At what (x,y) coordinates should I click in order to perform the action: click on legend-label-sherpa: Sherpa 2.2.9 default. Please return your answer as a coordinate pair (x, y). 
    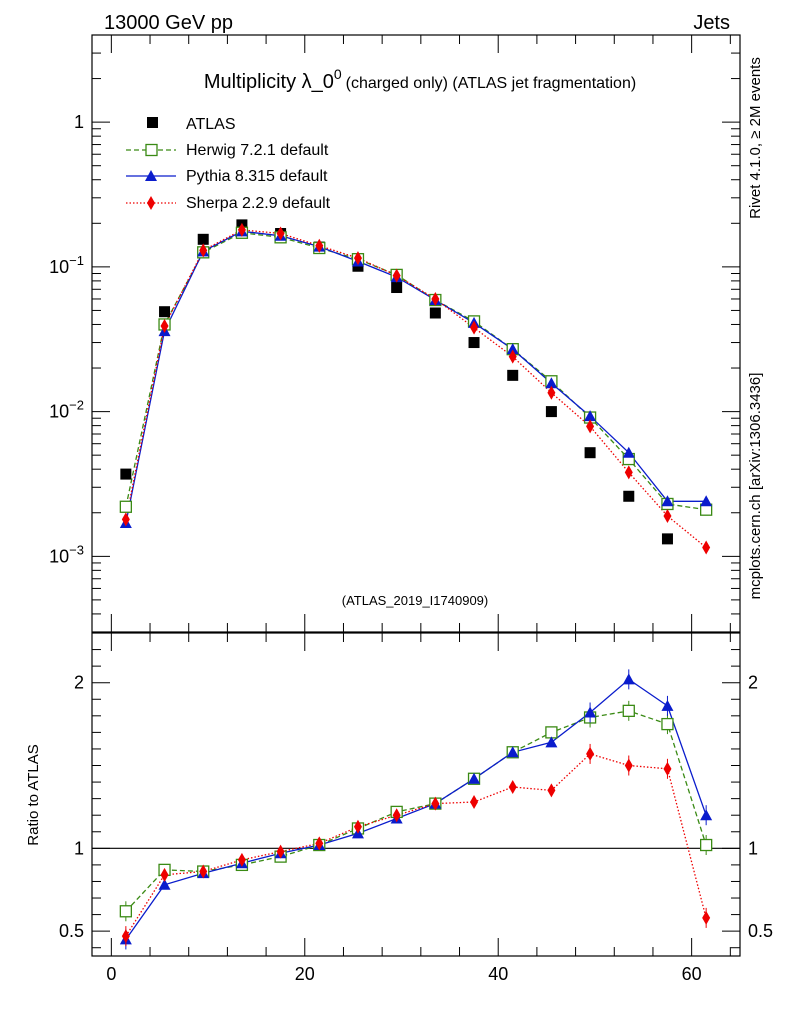
    Looking at the image, I should click on (258, 203).